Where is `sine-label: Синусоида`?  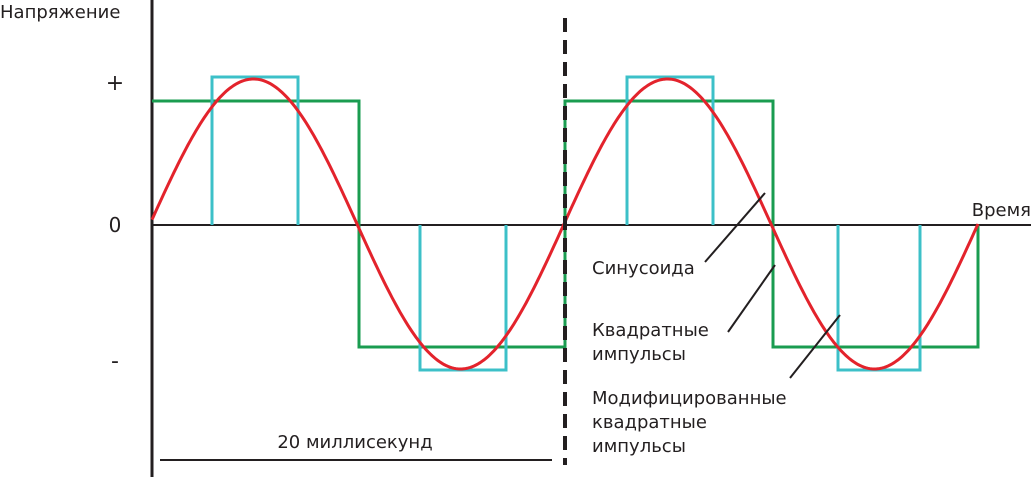
sine-label: Синусоида is located at coordinates (643, 268).